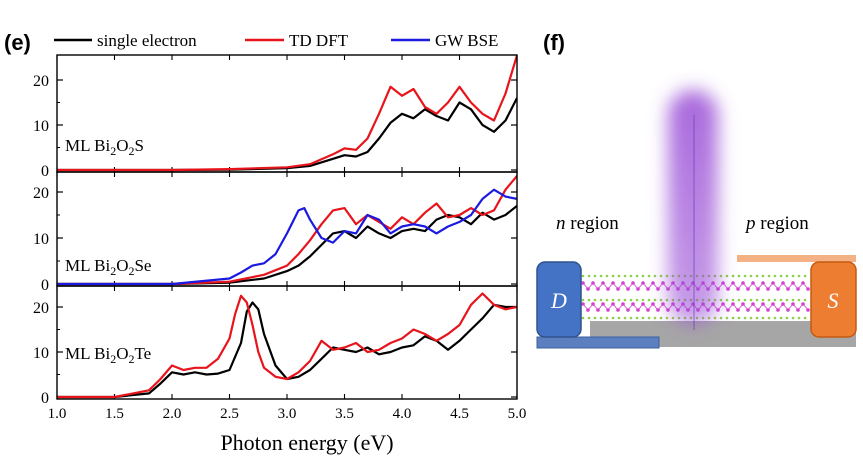 This screenshot has height=471, width=863. I want to click on panel-3: 0 10 20 ML Bi2O2Te, so click(275, 346).